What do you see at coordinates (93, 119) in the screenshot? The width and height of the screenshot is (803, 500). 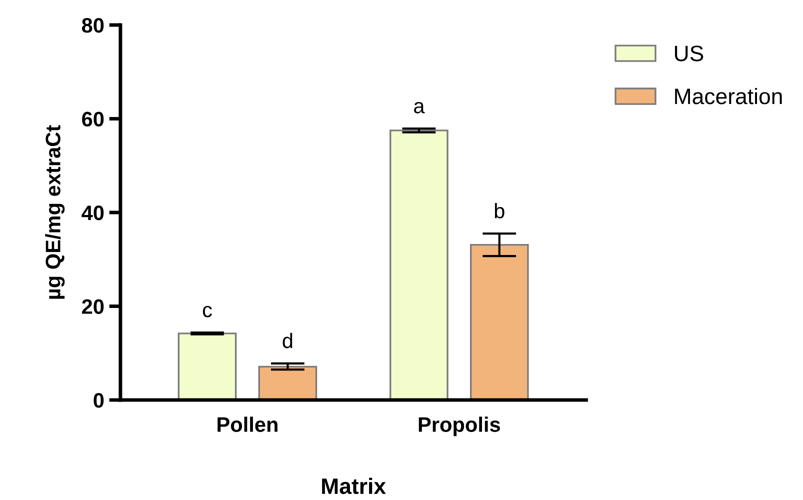 I see `y-tick-label: 60` at bounding box center [93, 119].